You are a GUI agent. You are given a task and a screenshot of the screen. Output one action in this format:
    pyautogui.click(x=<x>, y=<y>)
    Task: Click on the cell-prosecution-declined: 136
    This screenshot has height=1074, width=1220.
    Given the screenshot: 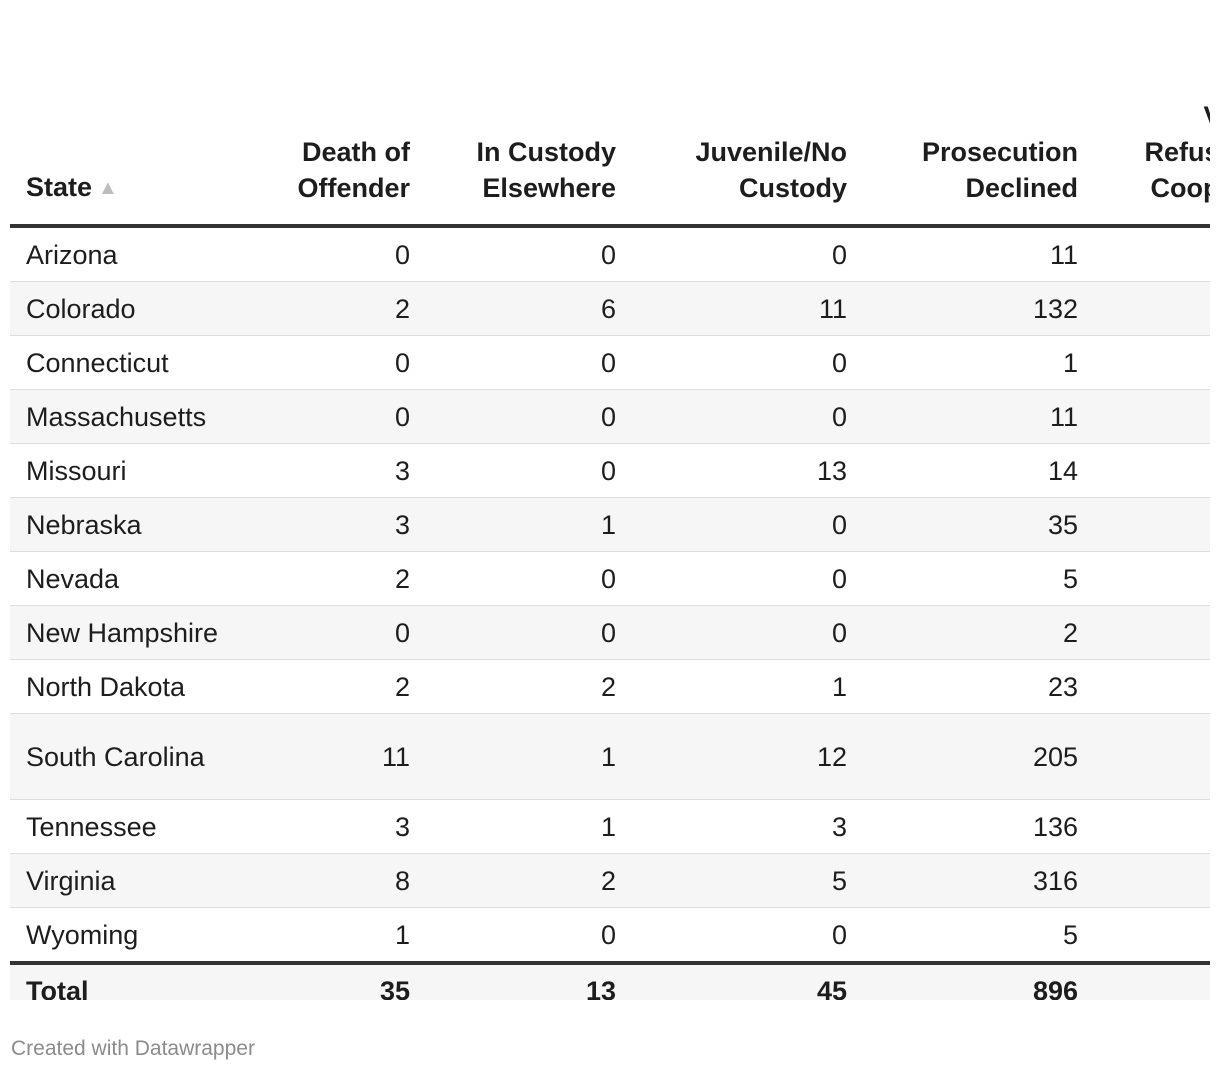 What is the action you would take?
    pyautogui.click(x=962, y=826)
    